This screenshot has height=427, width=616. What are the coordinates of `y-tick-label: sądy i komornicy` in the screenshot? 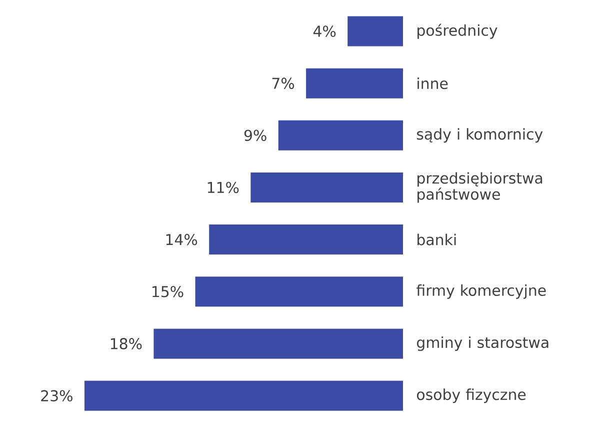 It's located at (479, 135).